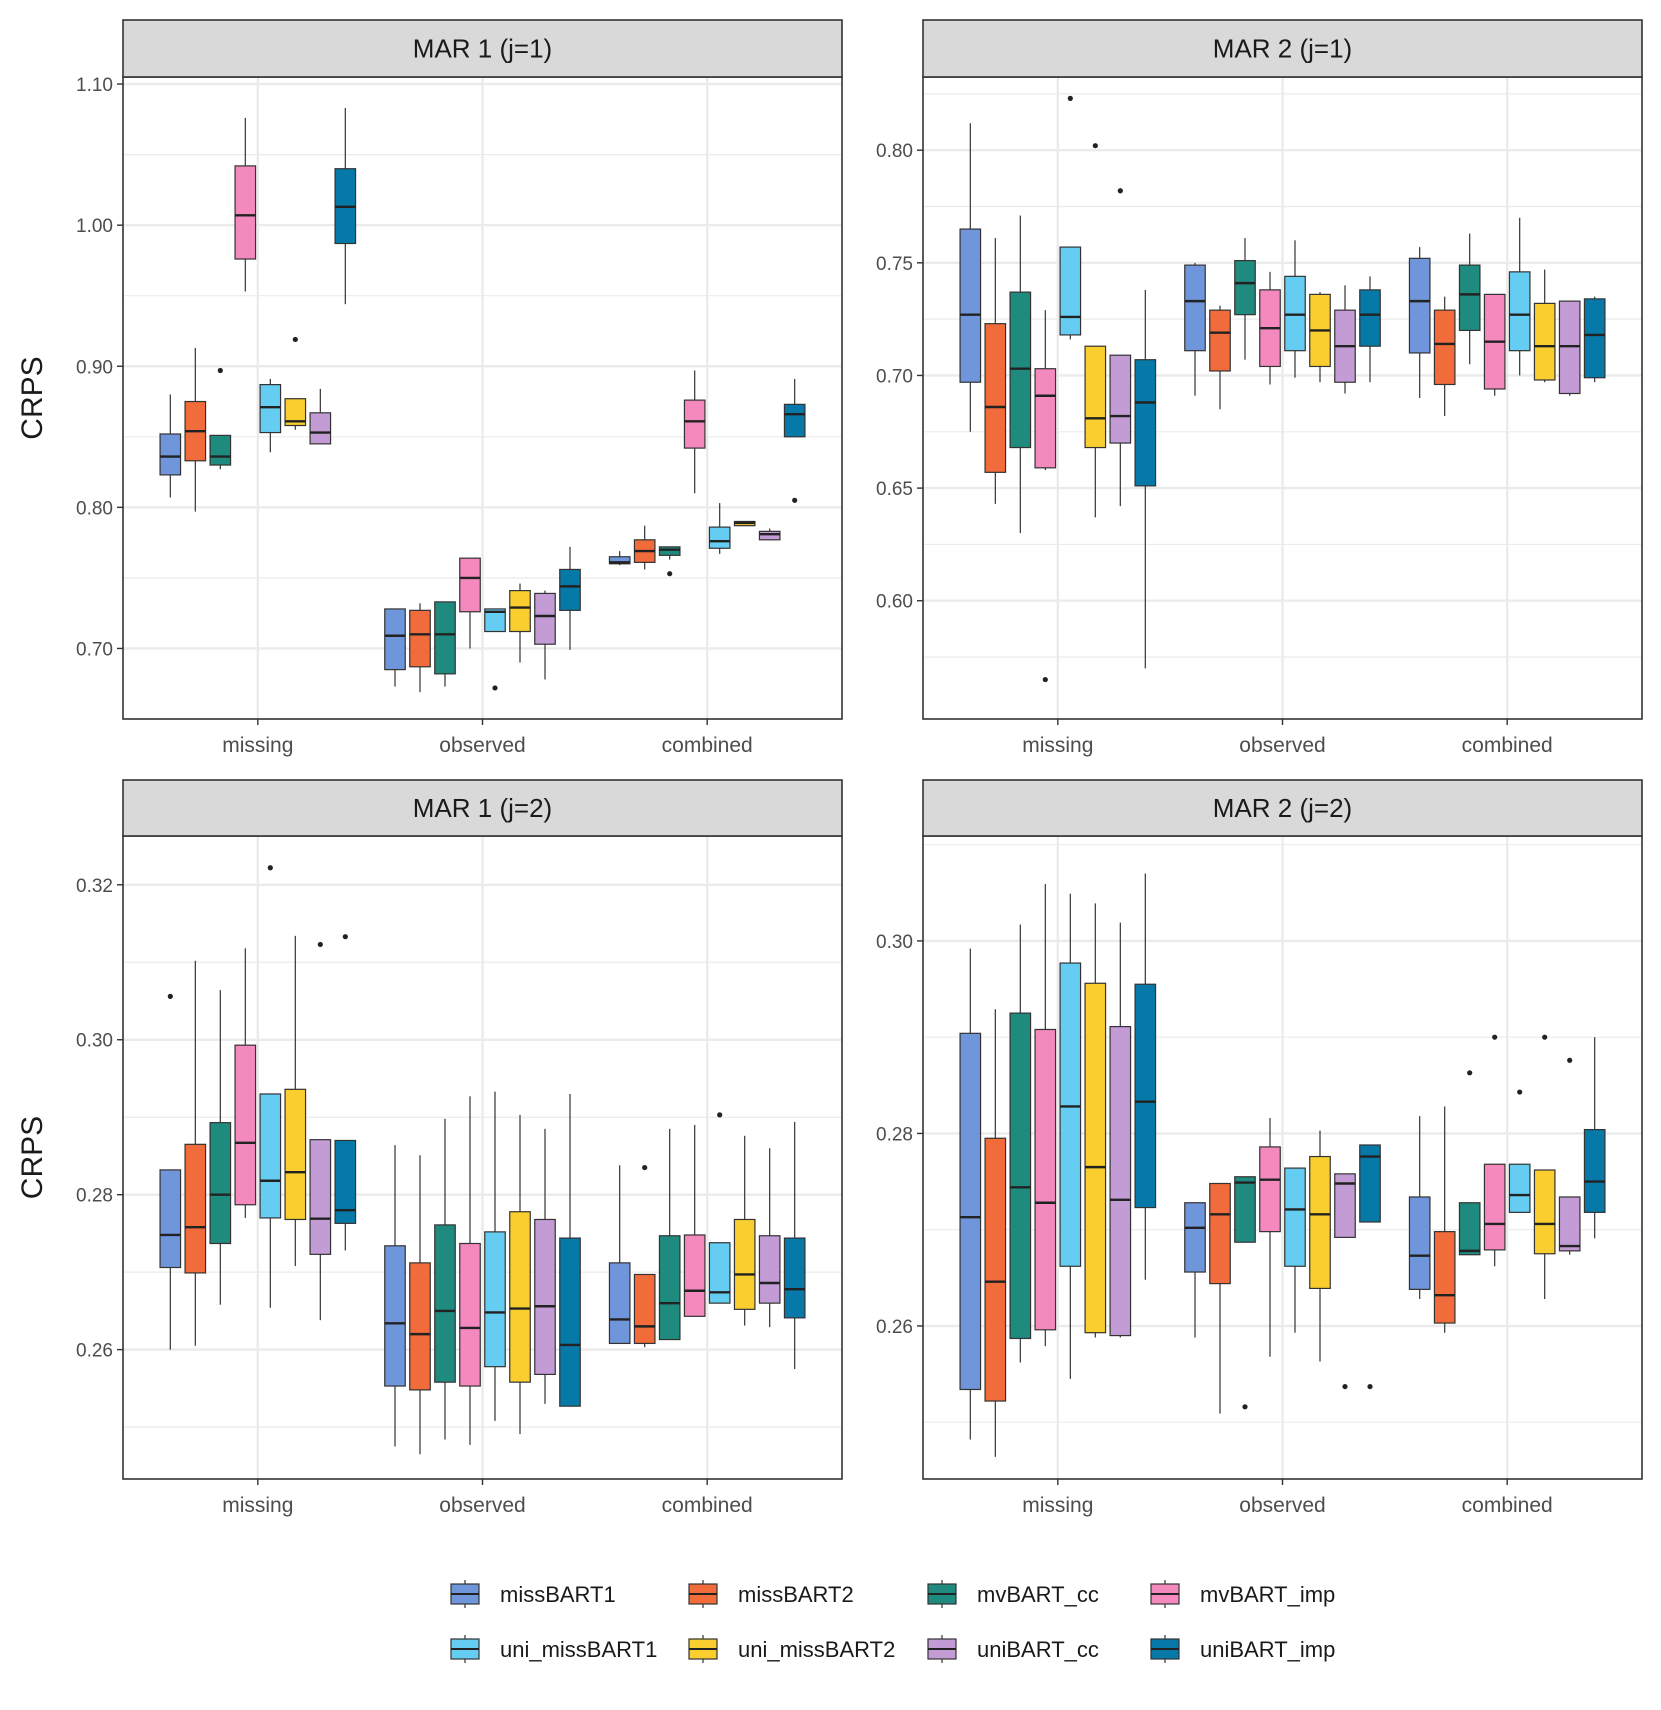  I want to click on legend-label: uniBART_imp, so click(1267, 1649).